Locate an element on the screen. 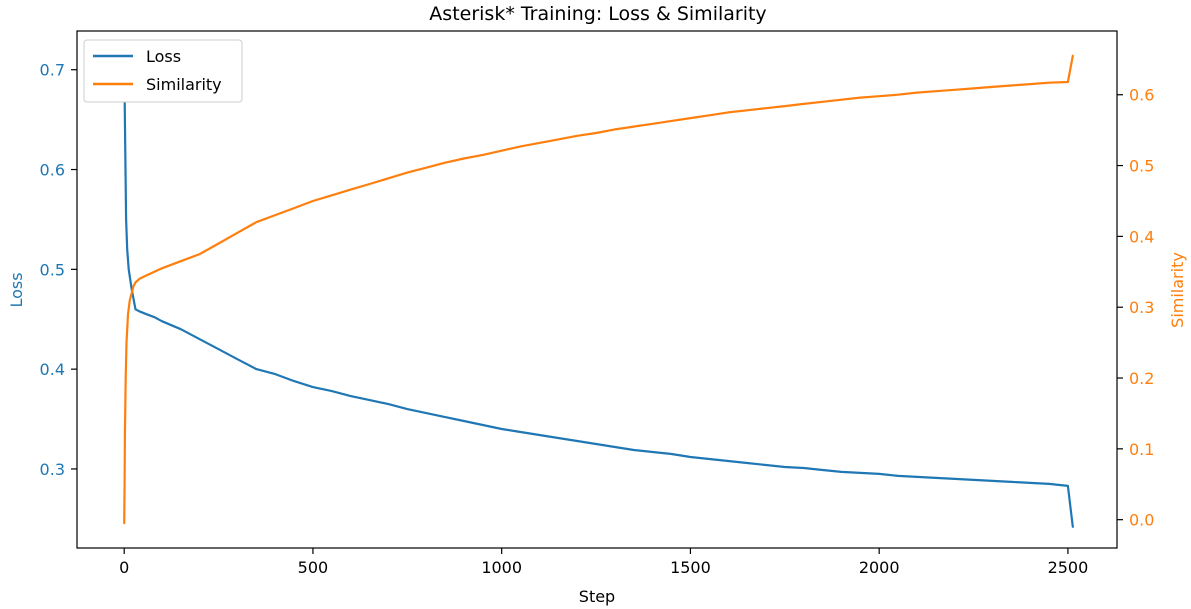 Image resolution: width=1191 pixels, height=609 pixels. x-tick-label: 2000 is located at coordinates (879, 567).